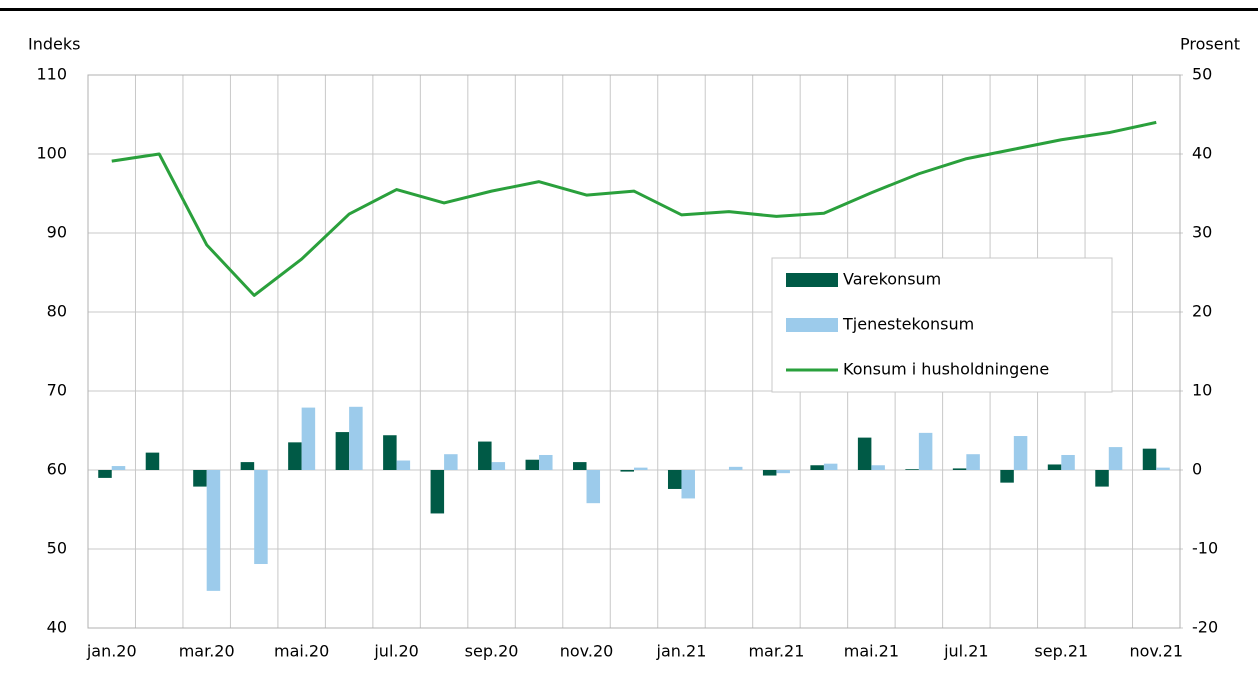  Describe the element at coordinates (1205, 548) in the screenshot. I see `y2-tick-label: -10` at that location.